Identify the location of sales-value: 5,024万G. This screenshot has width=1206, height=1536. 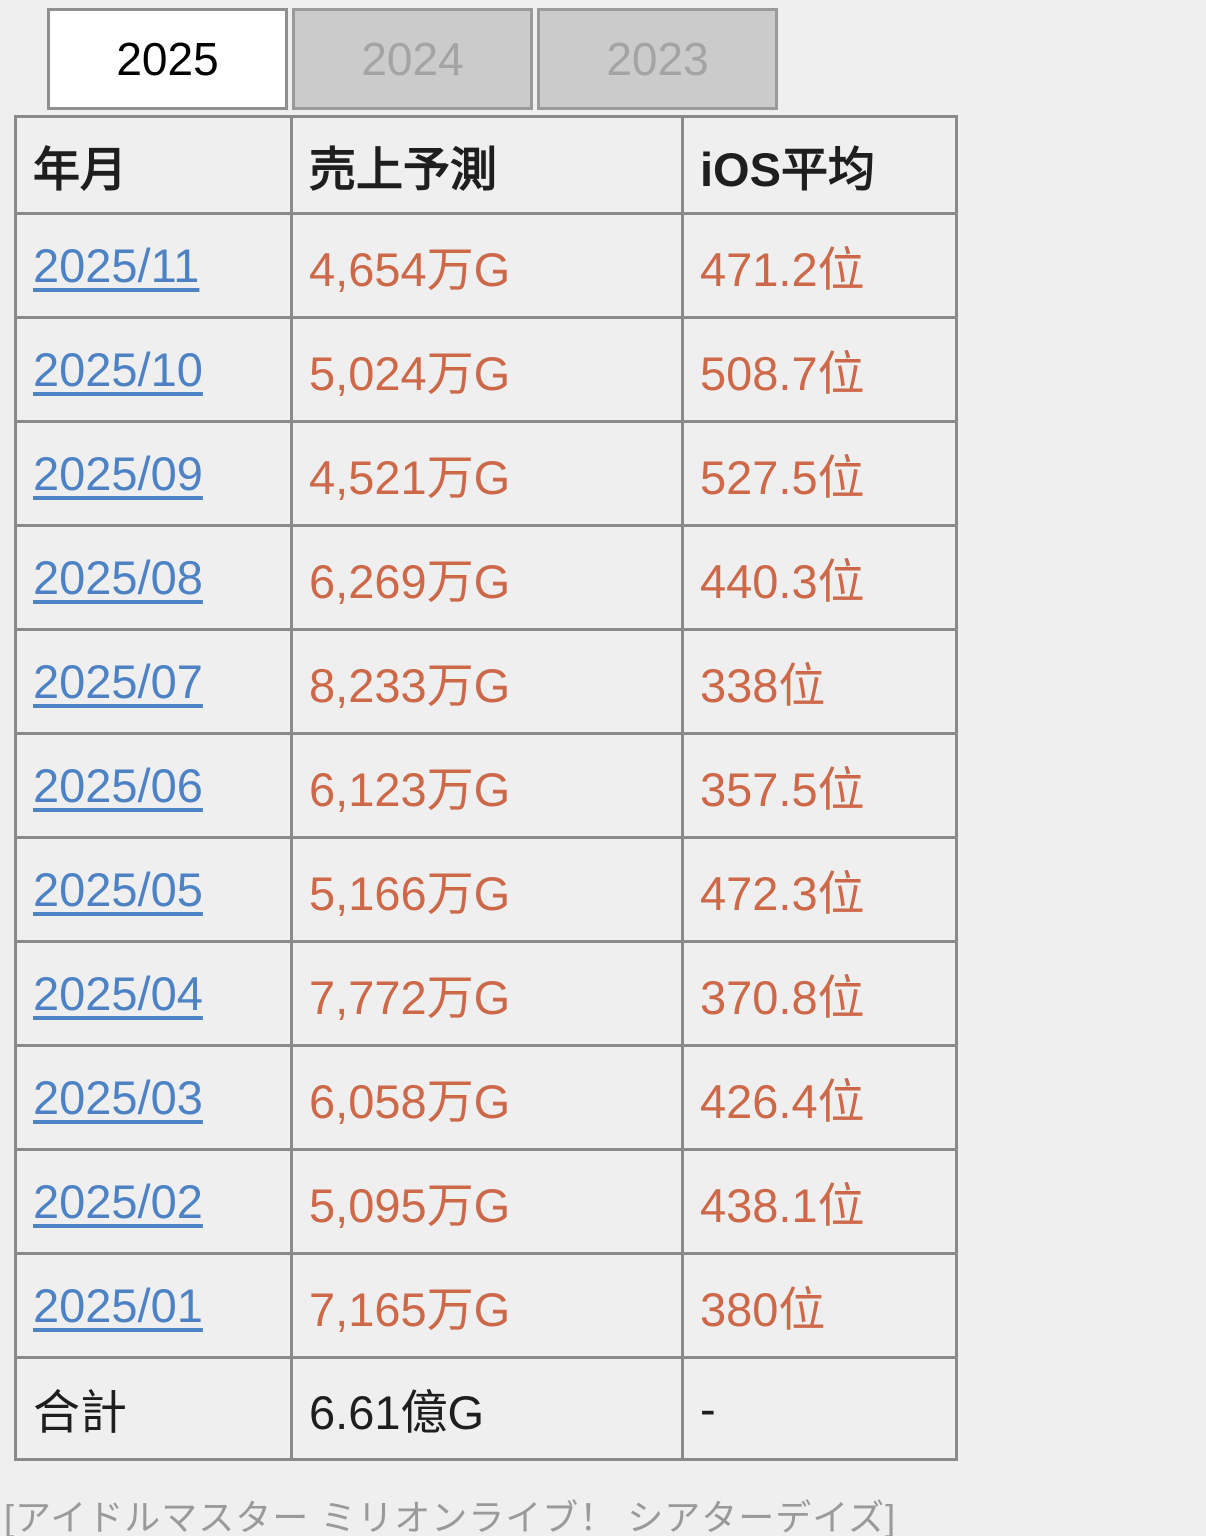
(487, 369).